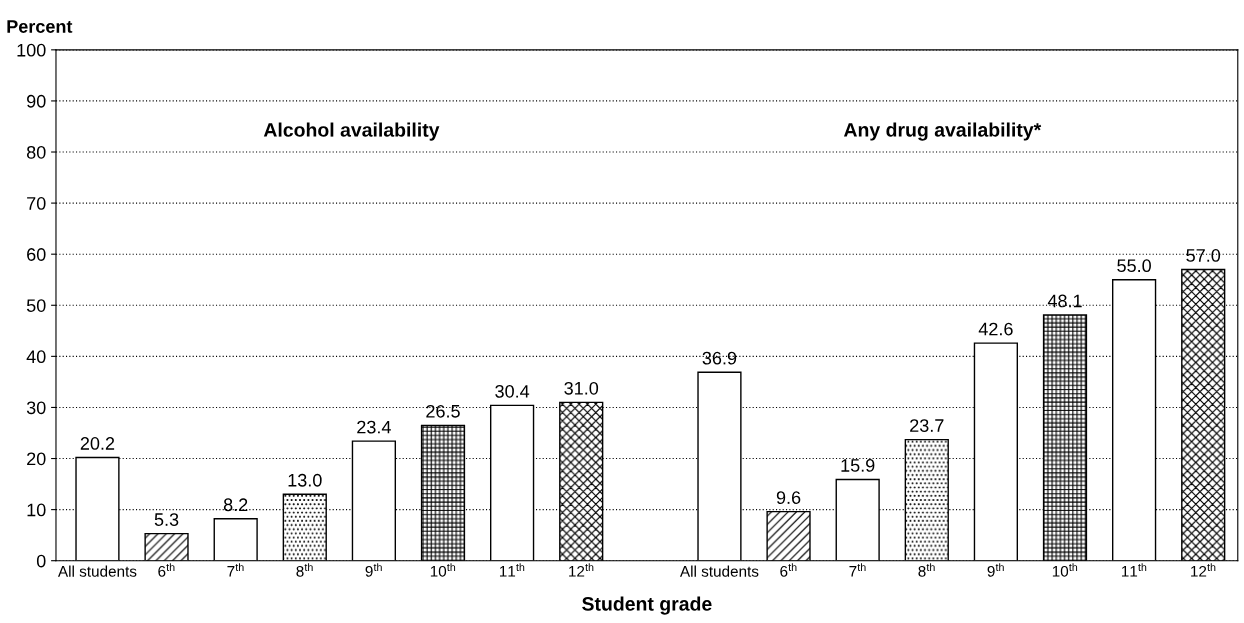 The width and height of the screenshot is (1244, 623). I want to click on data-label: 20.2, so click(97, 443).